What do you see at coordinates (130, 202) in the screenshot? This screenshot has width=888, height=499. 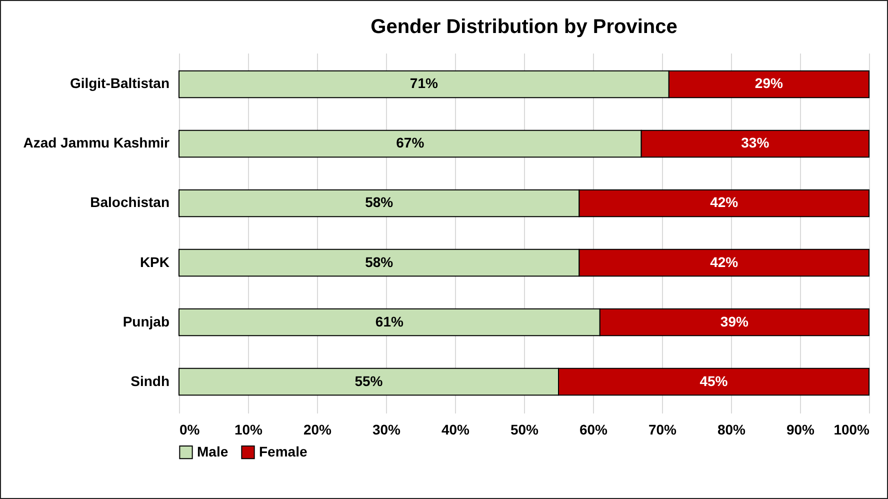 I see `y-tick-label: Balochistan` at bounding box center [130, 202].